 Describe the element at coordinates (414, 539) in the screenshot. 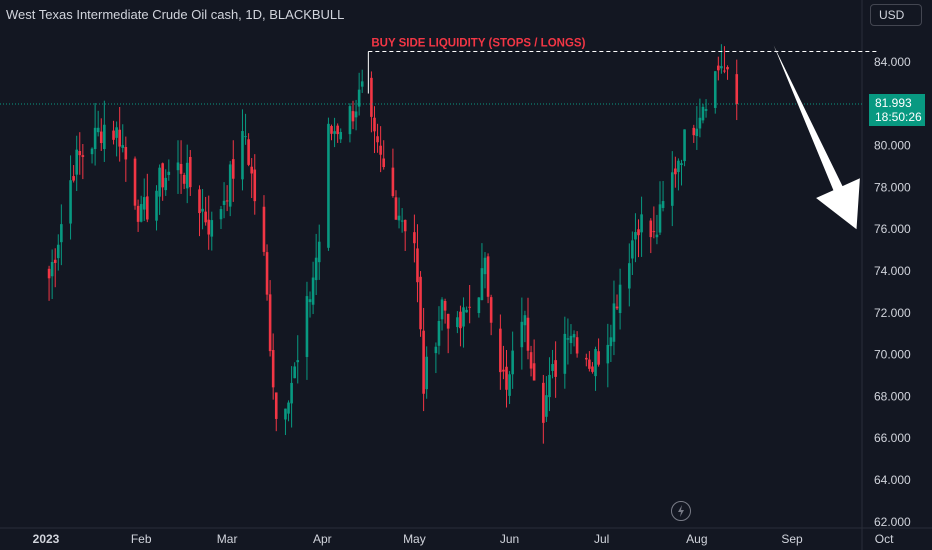

I see `x-tick-label: May` at that location.